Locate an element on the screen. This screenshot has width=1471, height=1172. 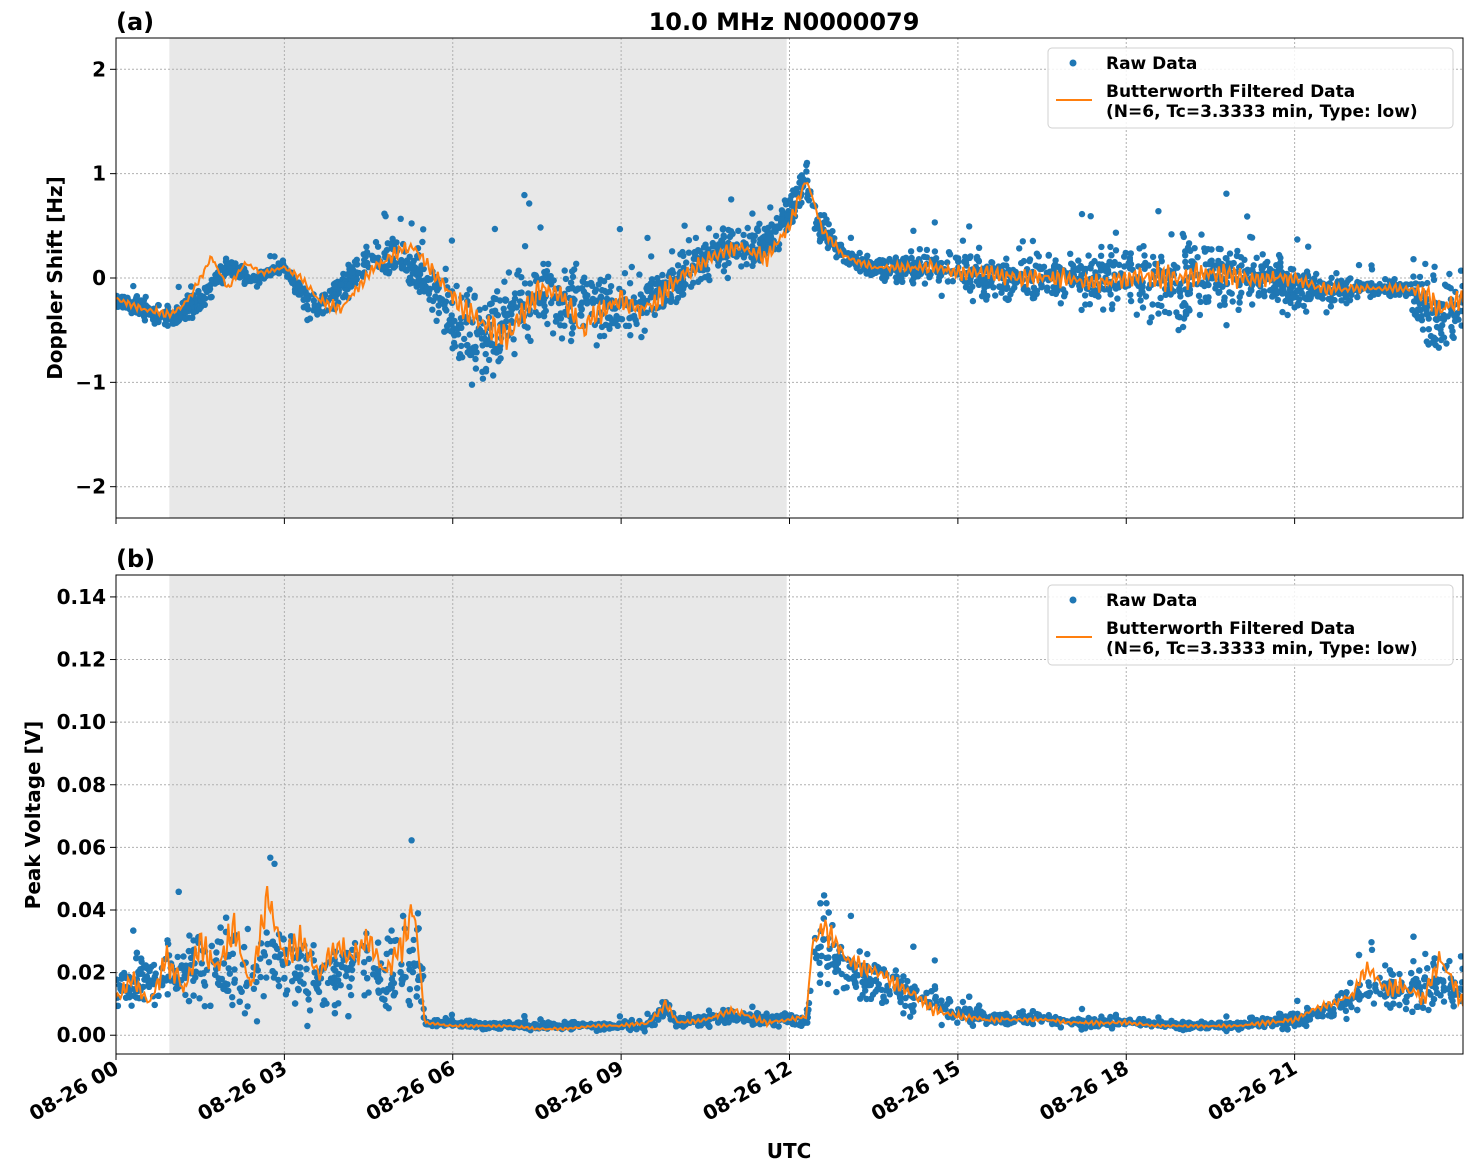
y-axis-label-a: Doppler Shift [Hz] is located at coordinates (55, 278).